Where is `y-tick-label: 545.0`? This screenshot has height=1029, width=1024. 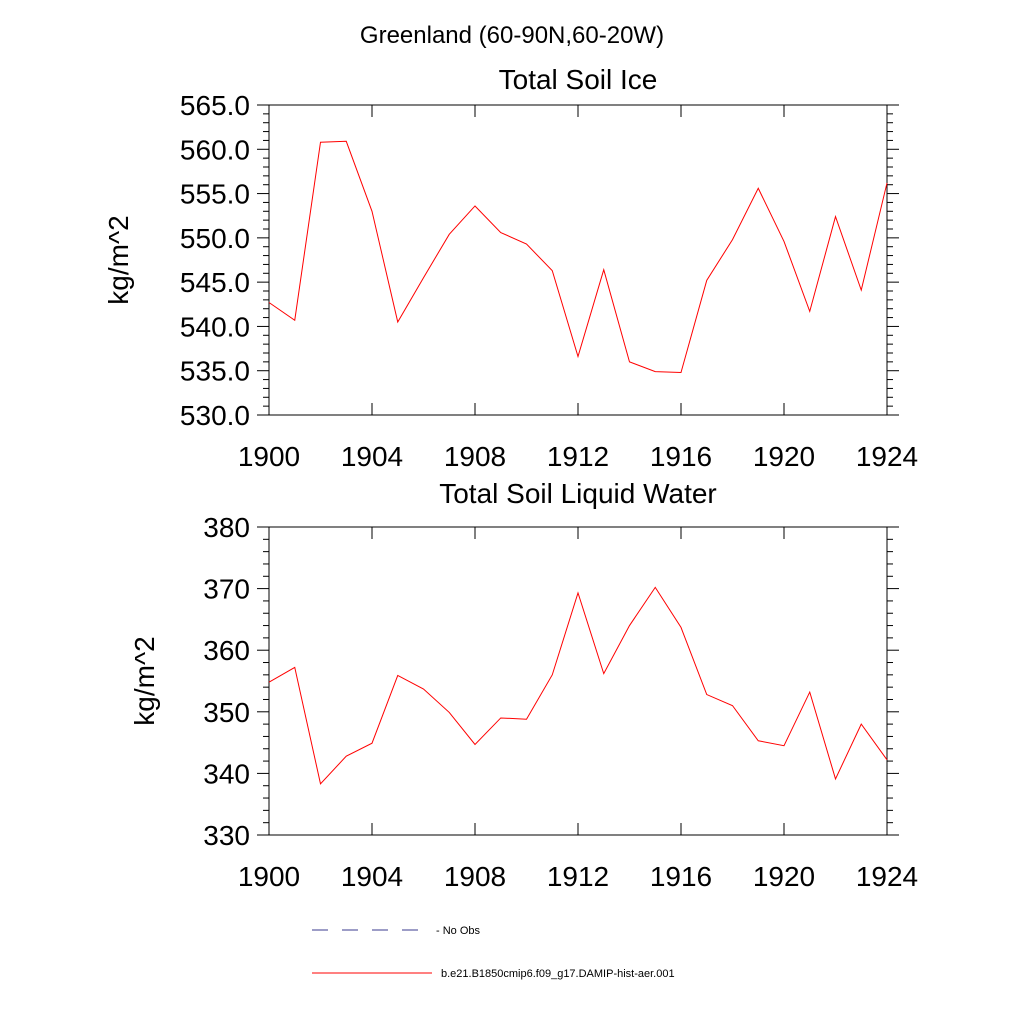
y-tick-label: 545.0 is located at coordinates (215, 282).